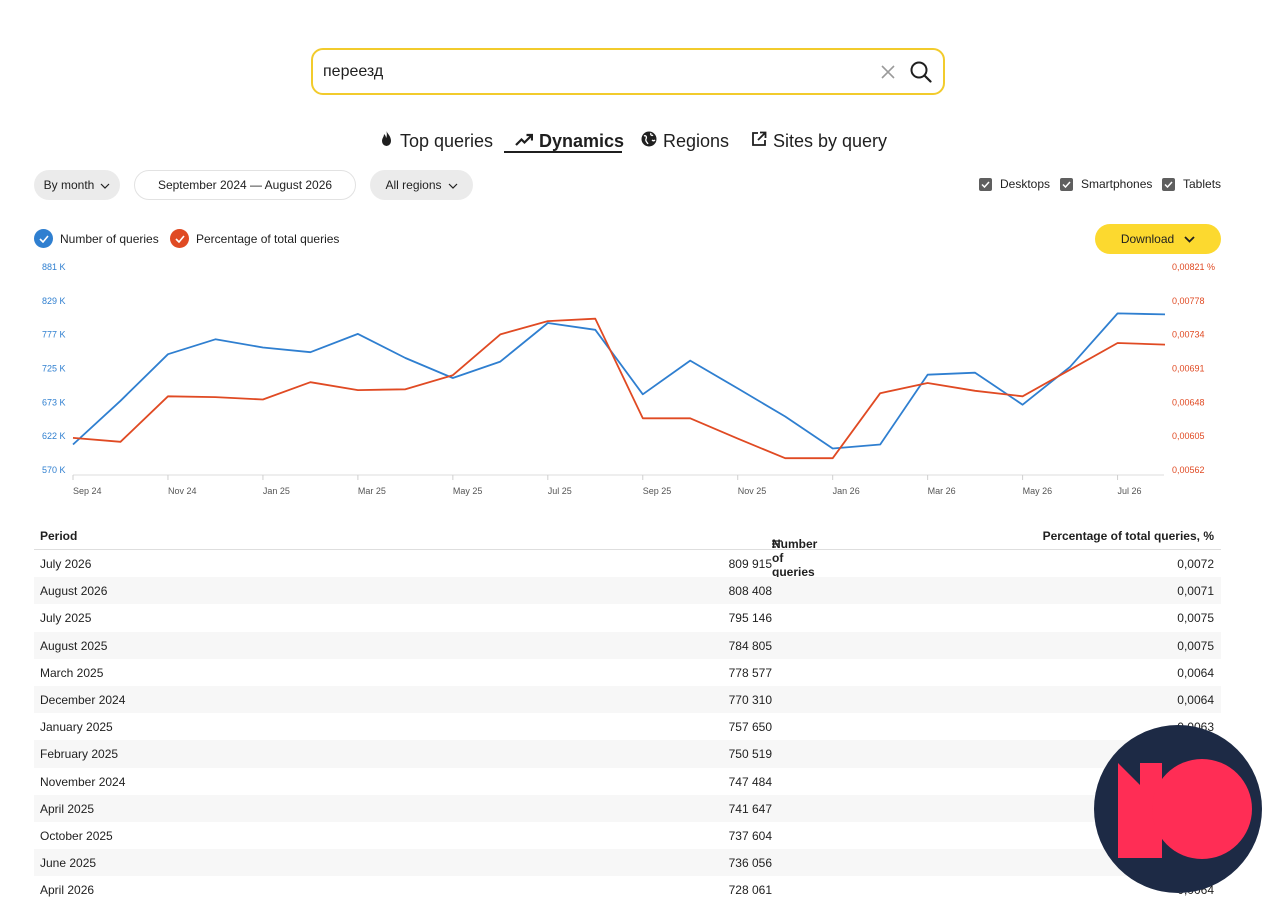 This screenshot has width=1280, height=909. I want to click on cell-number-of-queries: 741 647, so click(750, 808).